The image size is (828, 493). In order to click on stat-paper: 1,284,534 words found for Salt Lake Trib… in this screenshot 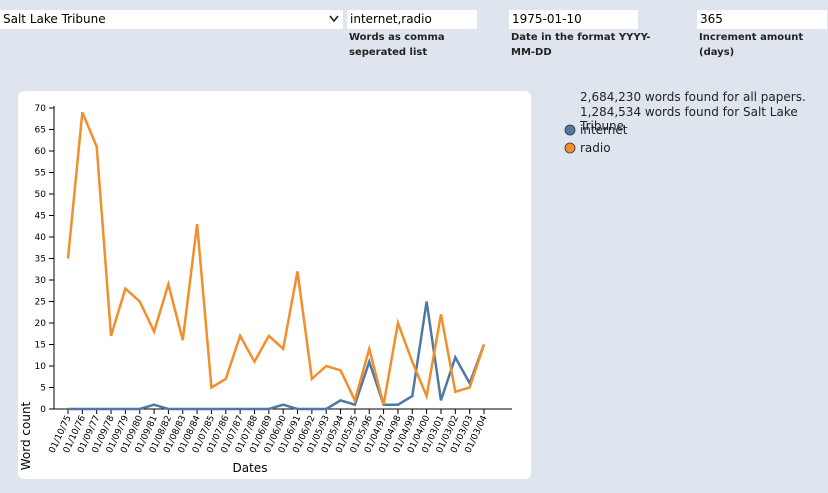, I will do `click(689, 119)`.